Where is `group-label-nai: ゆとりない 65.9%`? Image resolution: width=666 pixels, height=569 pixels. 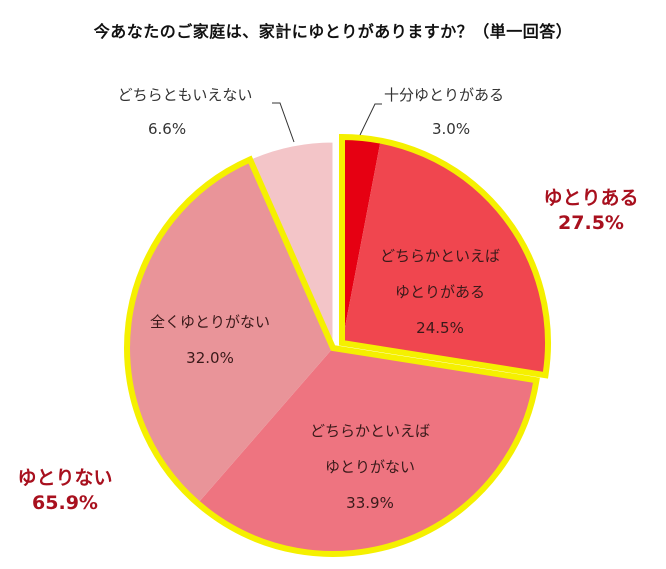
group-label-nai: ゆとりない 65.9% is located at coordinates (65, 490).